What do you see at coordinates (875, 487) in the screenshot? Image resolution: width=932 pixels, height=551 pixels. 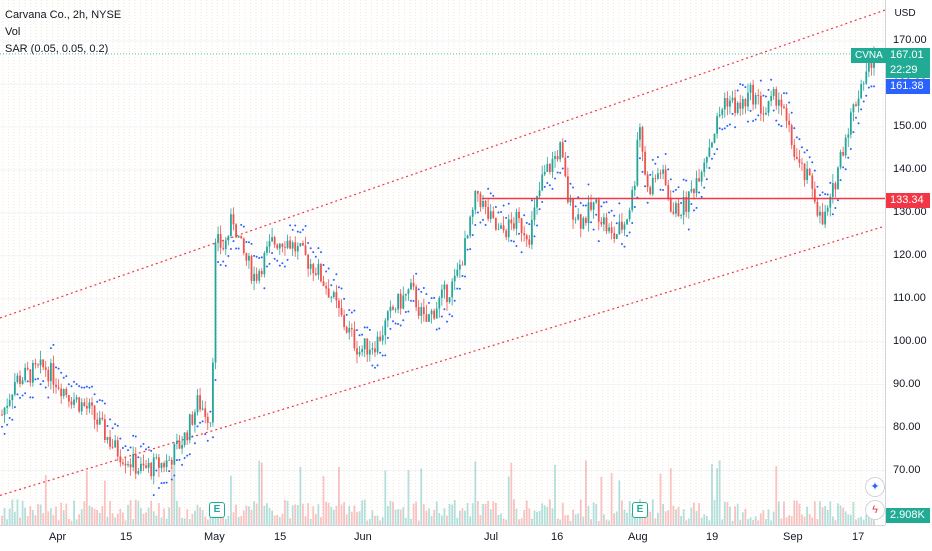 I see `compass-icon: ✦` at bounding box center [875, 487].